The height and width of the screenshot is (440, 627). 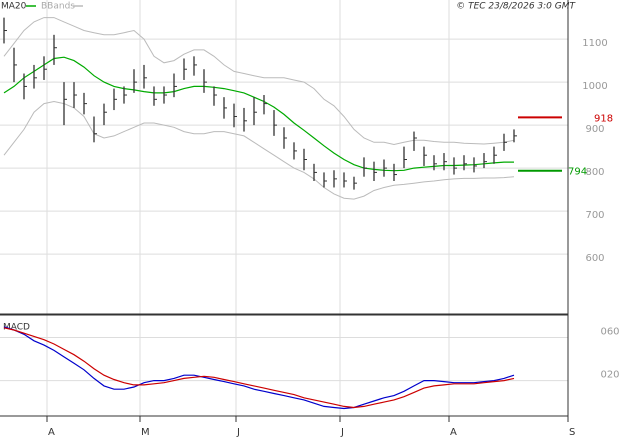 What do you see at coordinates (603, 118) in the screenshot?
I see `level-label: 918` at bounding box center [603, 118].